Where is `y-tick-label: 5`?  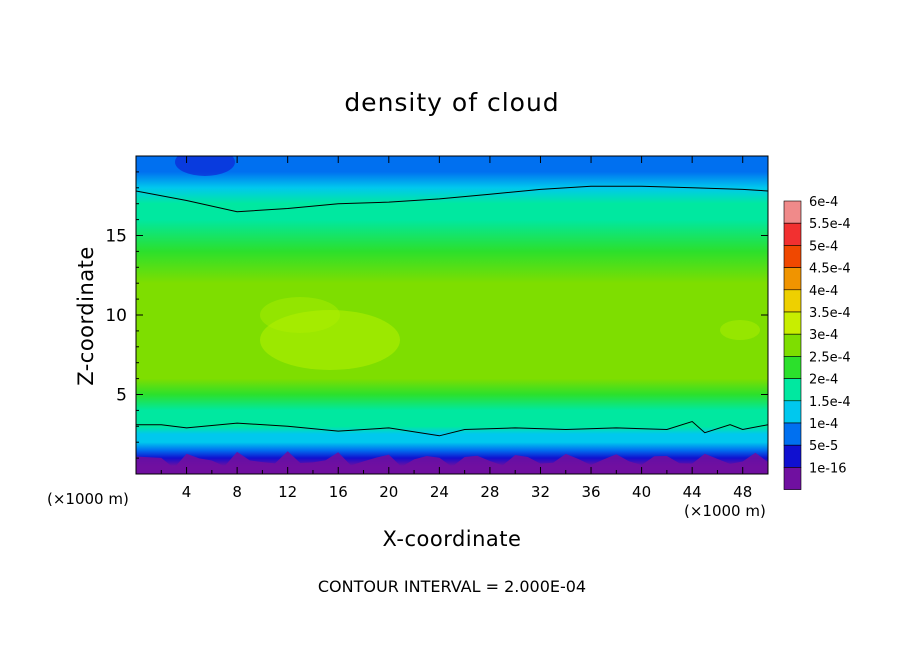
y-tick-label: 5 is located at coordinates (121, 396).